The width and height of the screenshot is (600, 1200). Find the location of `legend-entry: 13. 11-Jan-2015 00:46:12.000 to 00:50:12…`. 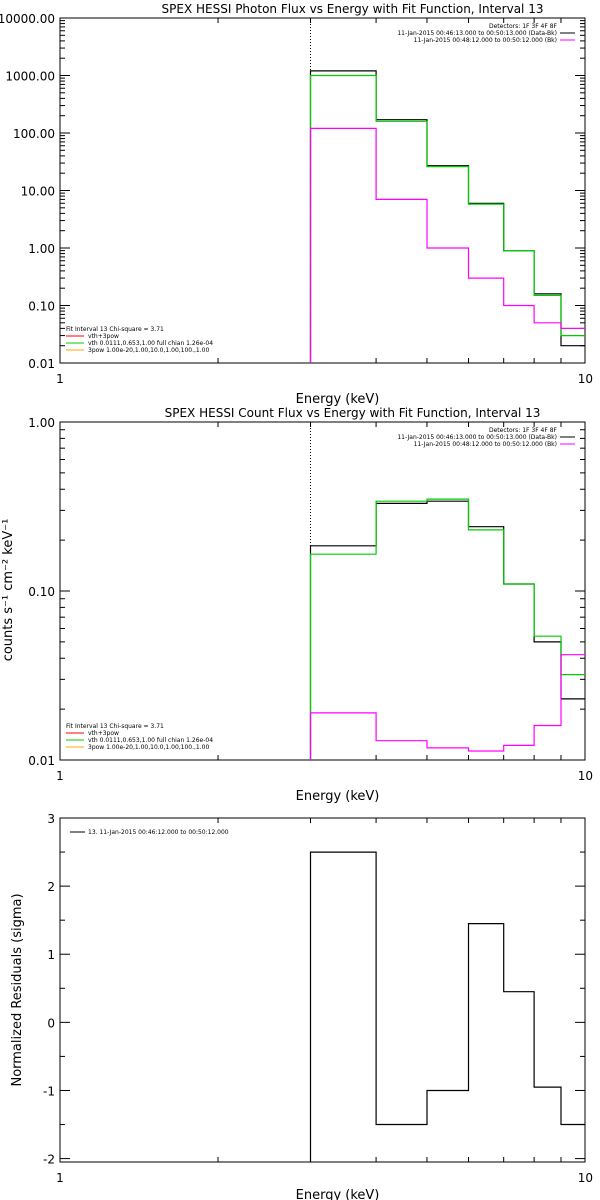

legend-entry: 13. 11-Jan-2015 00:46:12.000 to 00:50:12… is located at coordinates (158, 832).